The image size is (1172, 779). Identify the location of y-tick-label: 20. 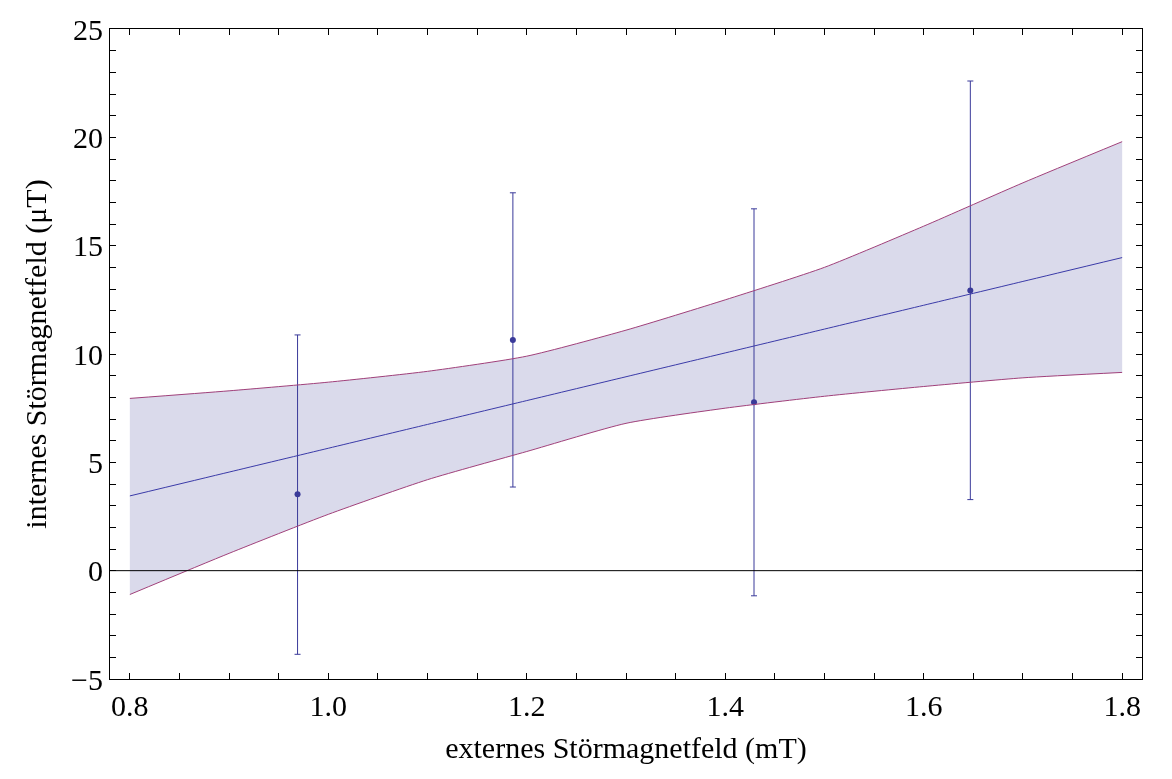
(88, 137).